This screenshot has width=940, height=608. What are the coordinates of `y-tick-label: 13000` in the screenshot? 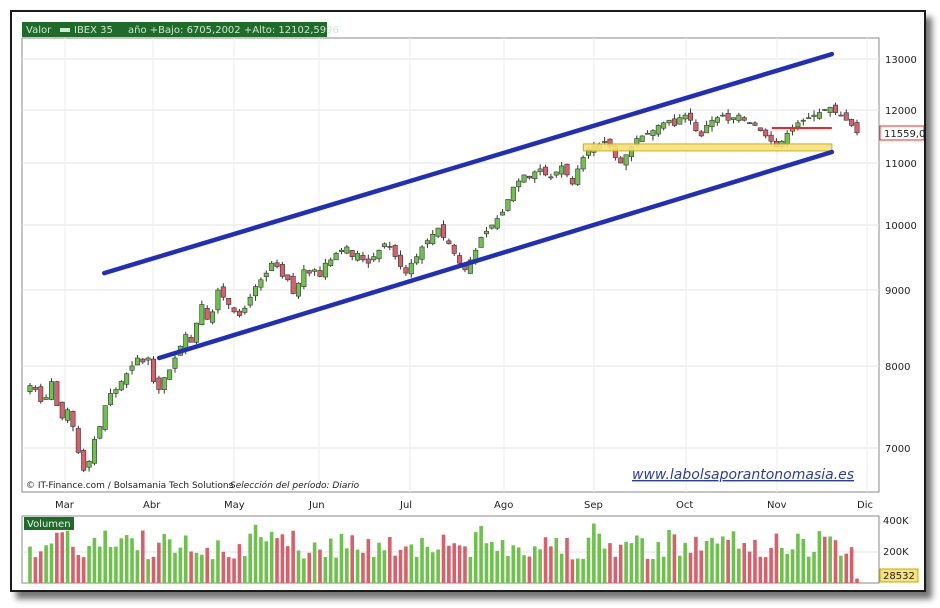 It's located at (901, 60).